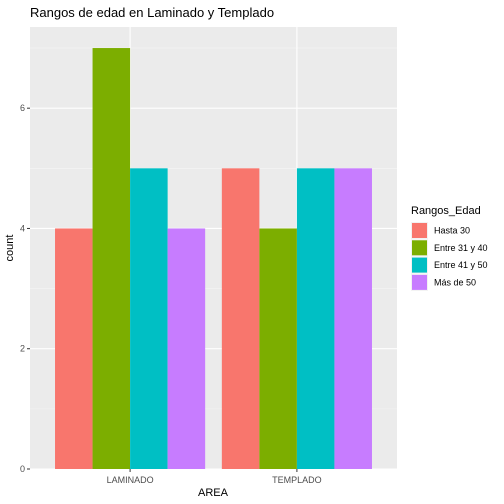 This screenshot has width=504, height=504. I want to click on legend-label: Entre 31 y 40, so click(461, 248).